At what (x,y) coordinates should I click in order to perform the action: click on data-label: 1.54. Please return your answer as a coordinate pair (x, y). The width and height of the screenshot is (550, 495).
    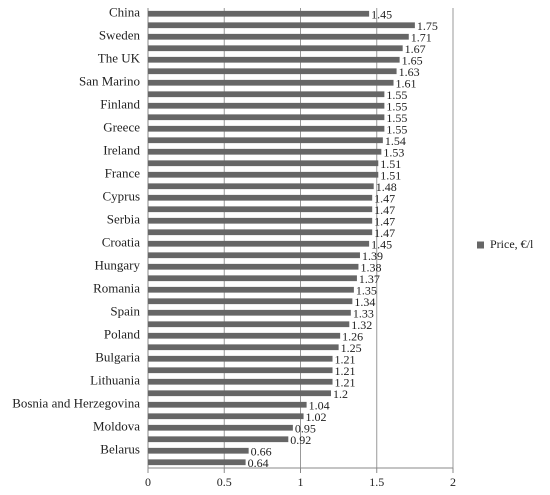
    Looking at the image, I should click on (395, 141).